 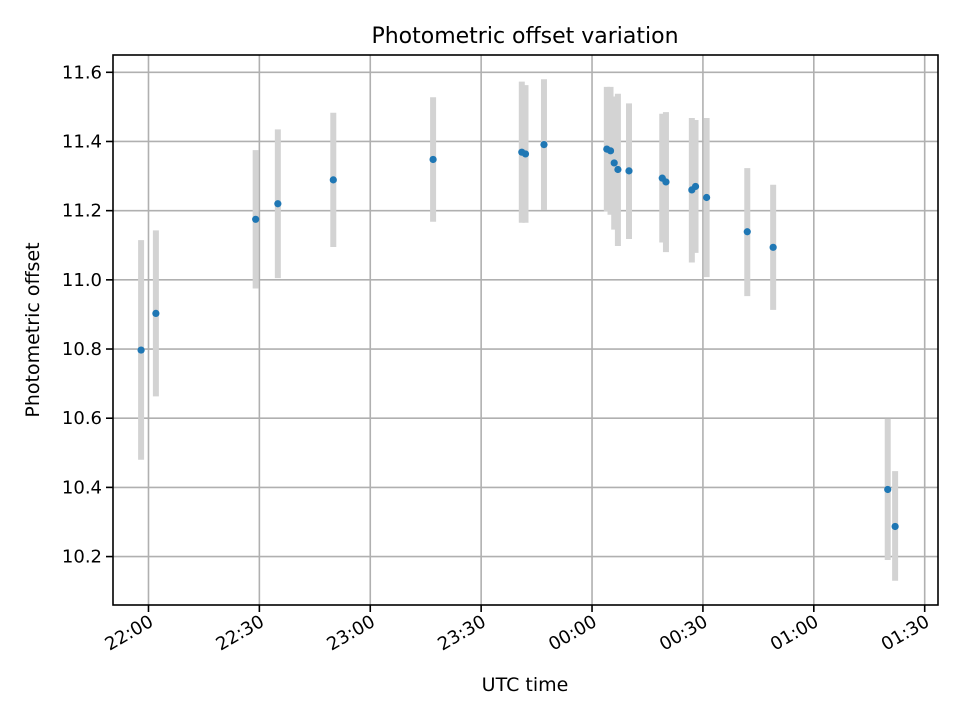 What do you see at coordinates (525, 685) in the screenshot?
I see `x-axis-label: UTC time` at bounding box center [525, 685].